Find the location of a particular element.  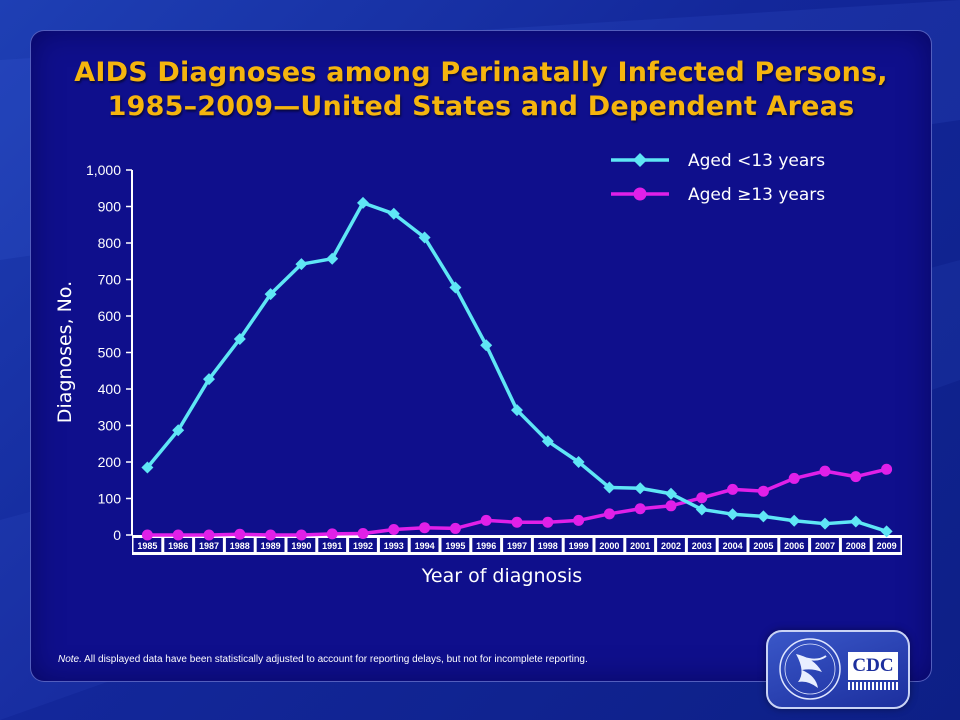

legend-label: Aged <13 years is located at coordinates (756, 161).